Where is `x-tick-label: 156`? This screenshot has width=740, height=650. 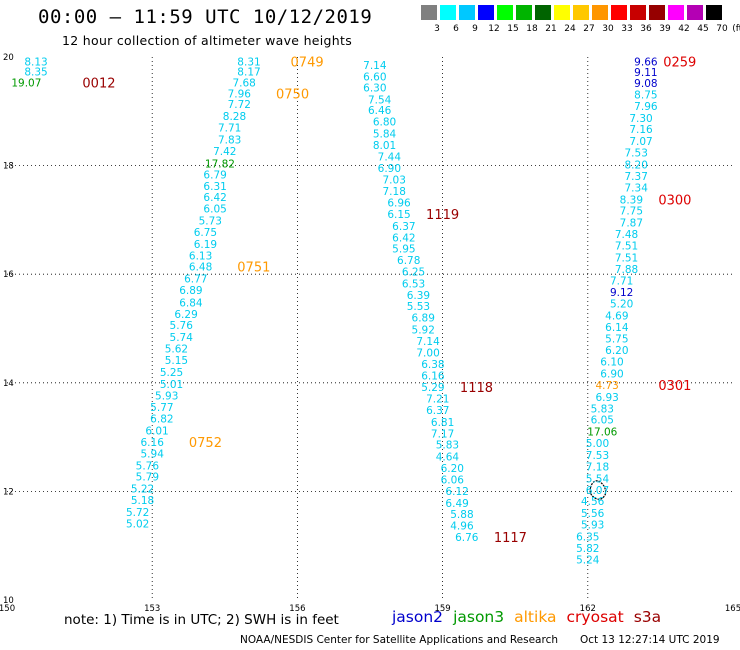 x-tick-label: 156 is located at coordinates (297, 609).